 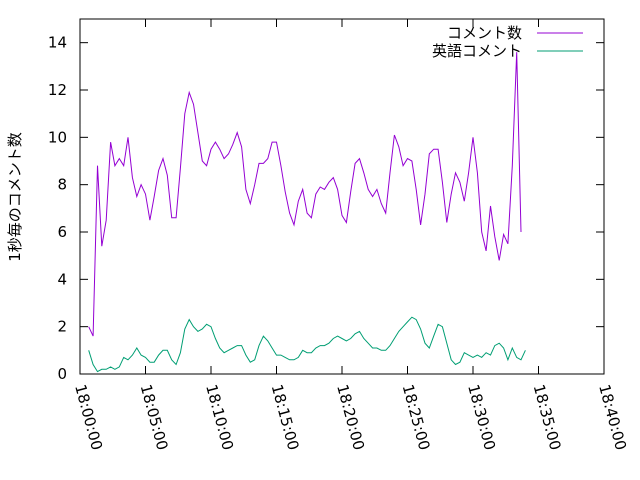 What do you see at coordinates (57, 43) in the screenshot?
I see `y-tick-label: 14` at bounding box center [57, 43].